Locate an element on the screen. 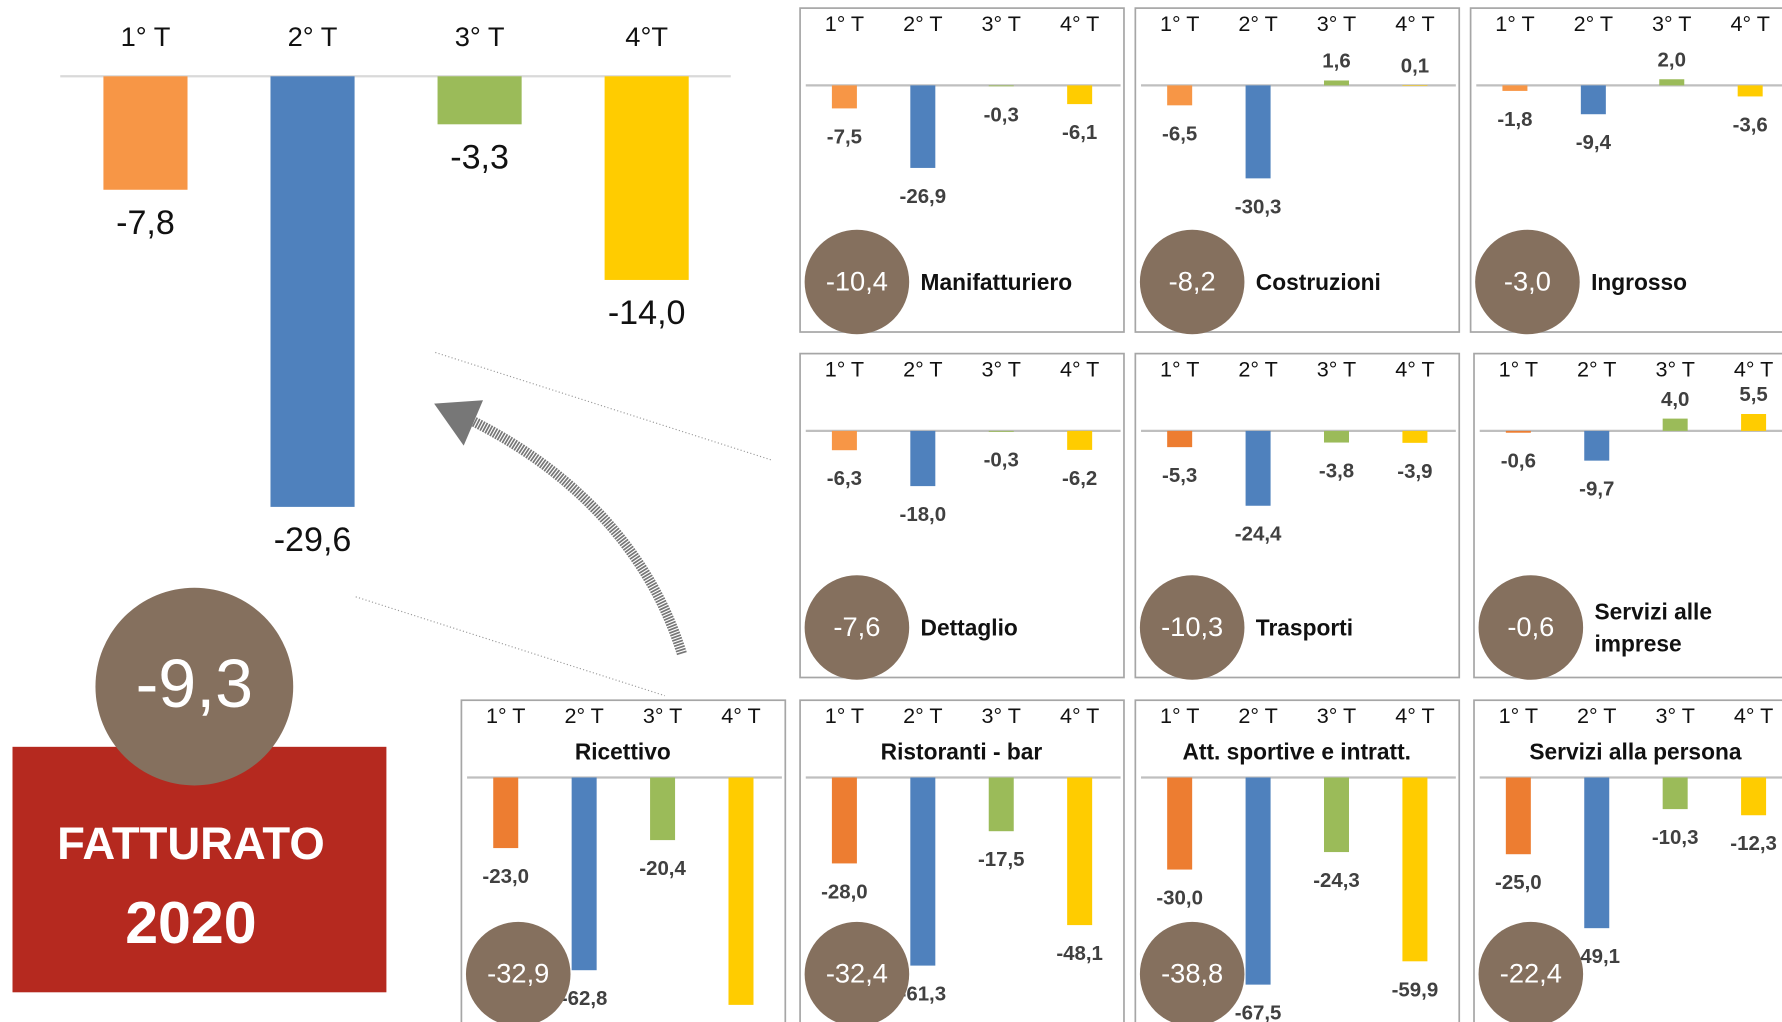 The width and height of the screenshot is (1782, 1022). panel-title: Servizi alle imprese is located at coordinates (1653, 629).